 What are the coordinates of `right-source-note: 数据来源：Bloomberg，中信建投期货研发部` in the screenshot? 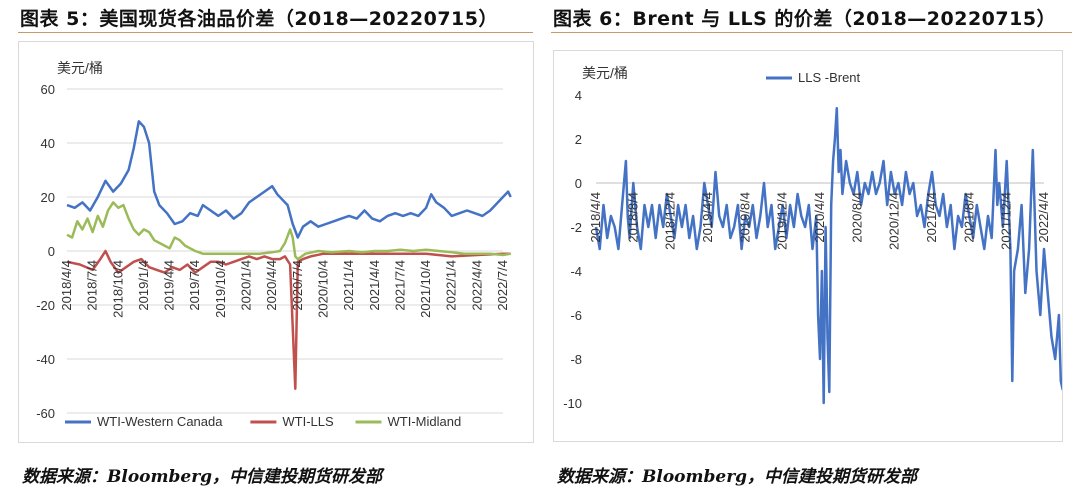 It's located at (737, 477).